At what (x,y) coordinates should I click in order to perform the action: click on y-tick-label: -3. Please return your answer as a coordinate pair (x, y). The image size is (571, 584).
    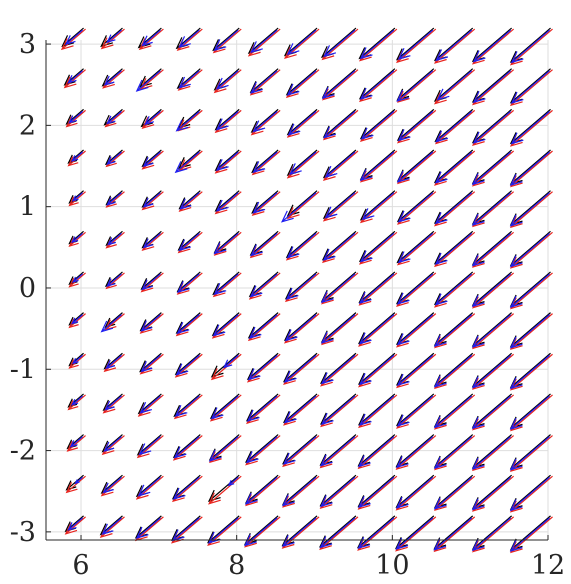
    Looking at the image, I should click on (23, 532).